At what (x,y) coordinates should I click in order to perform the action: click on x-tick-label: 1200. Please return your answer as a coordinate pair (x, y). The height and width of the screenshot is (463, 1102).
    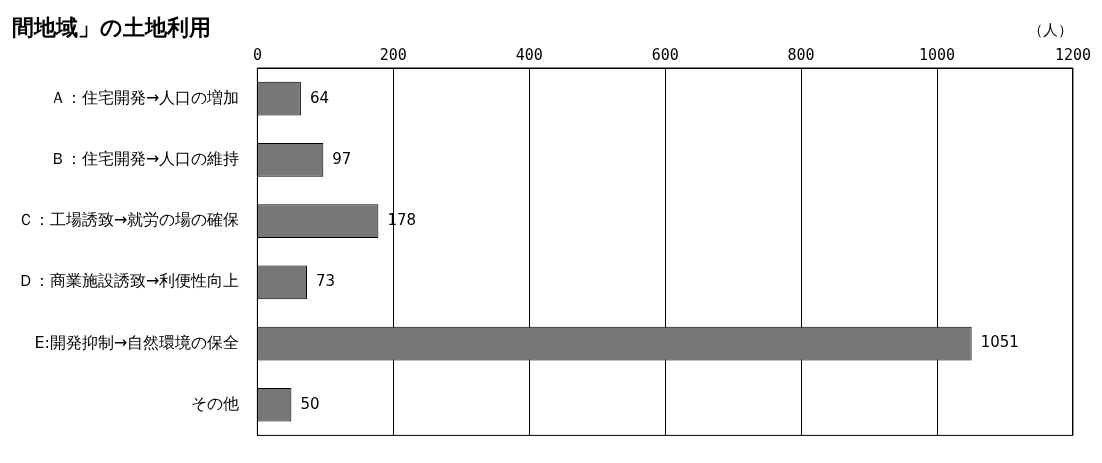
    Looking at the image, I should click on (1072, 54).